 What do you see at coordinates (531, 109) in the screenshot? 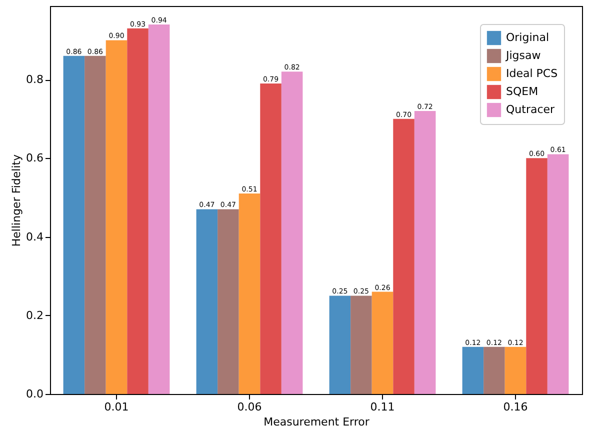
I see `legend-label: Qutracer` at bounding box center [531, 109].